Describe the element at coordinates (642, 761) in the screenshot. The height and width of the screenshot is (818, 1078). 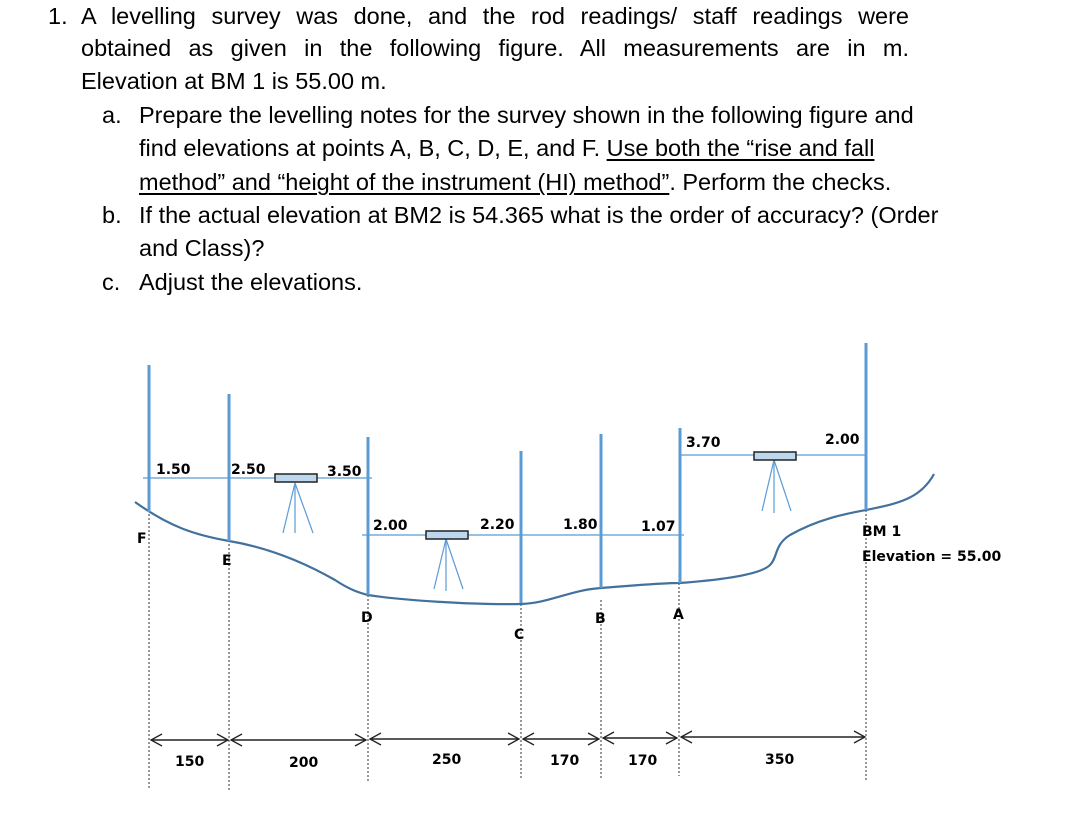
I see `distance-B-A: 170` at that location.